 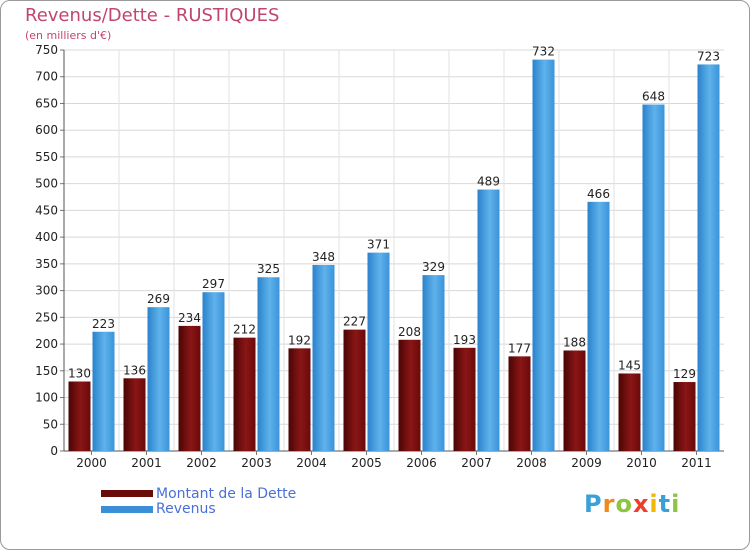 I want to click on y-tick-label: 650, so click(x=46, y=103).